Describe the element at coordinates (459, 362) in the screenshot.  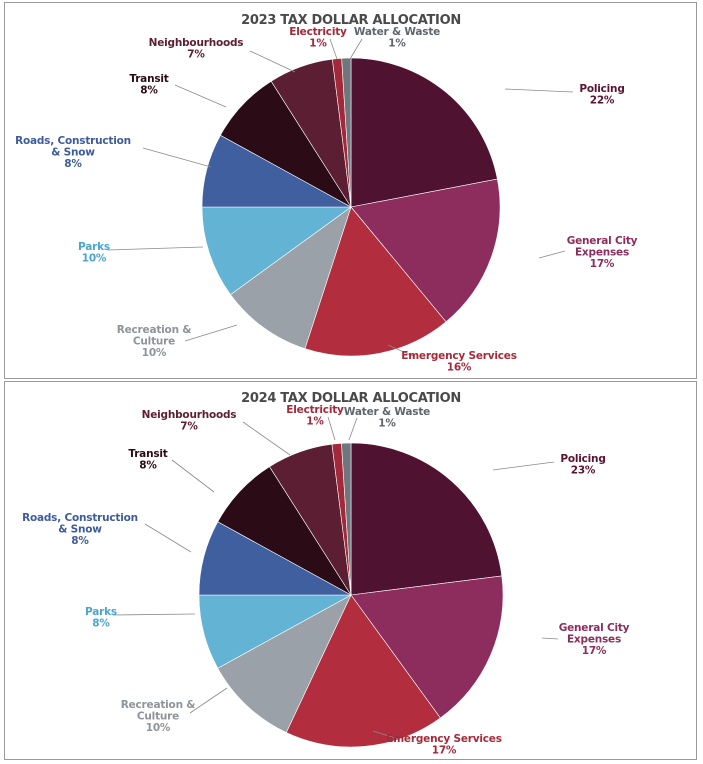
I see `data-label-emergency-services: Emergency Services 16%` at that location.